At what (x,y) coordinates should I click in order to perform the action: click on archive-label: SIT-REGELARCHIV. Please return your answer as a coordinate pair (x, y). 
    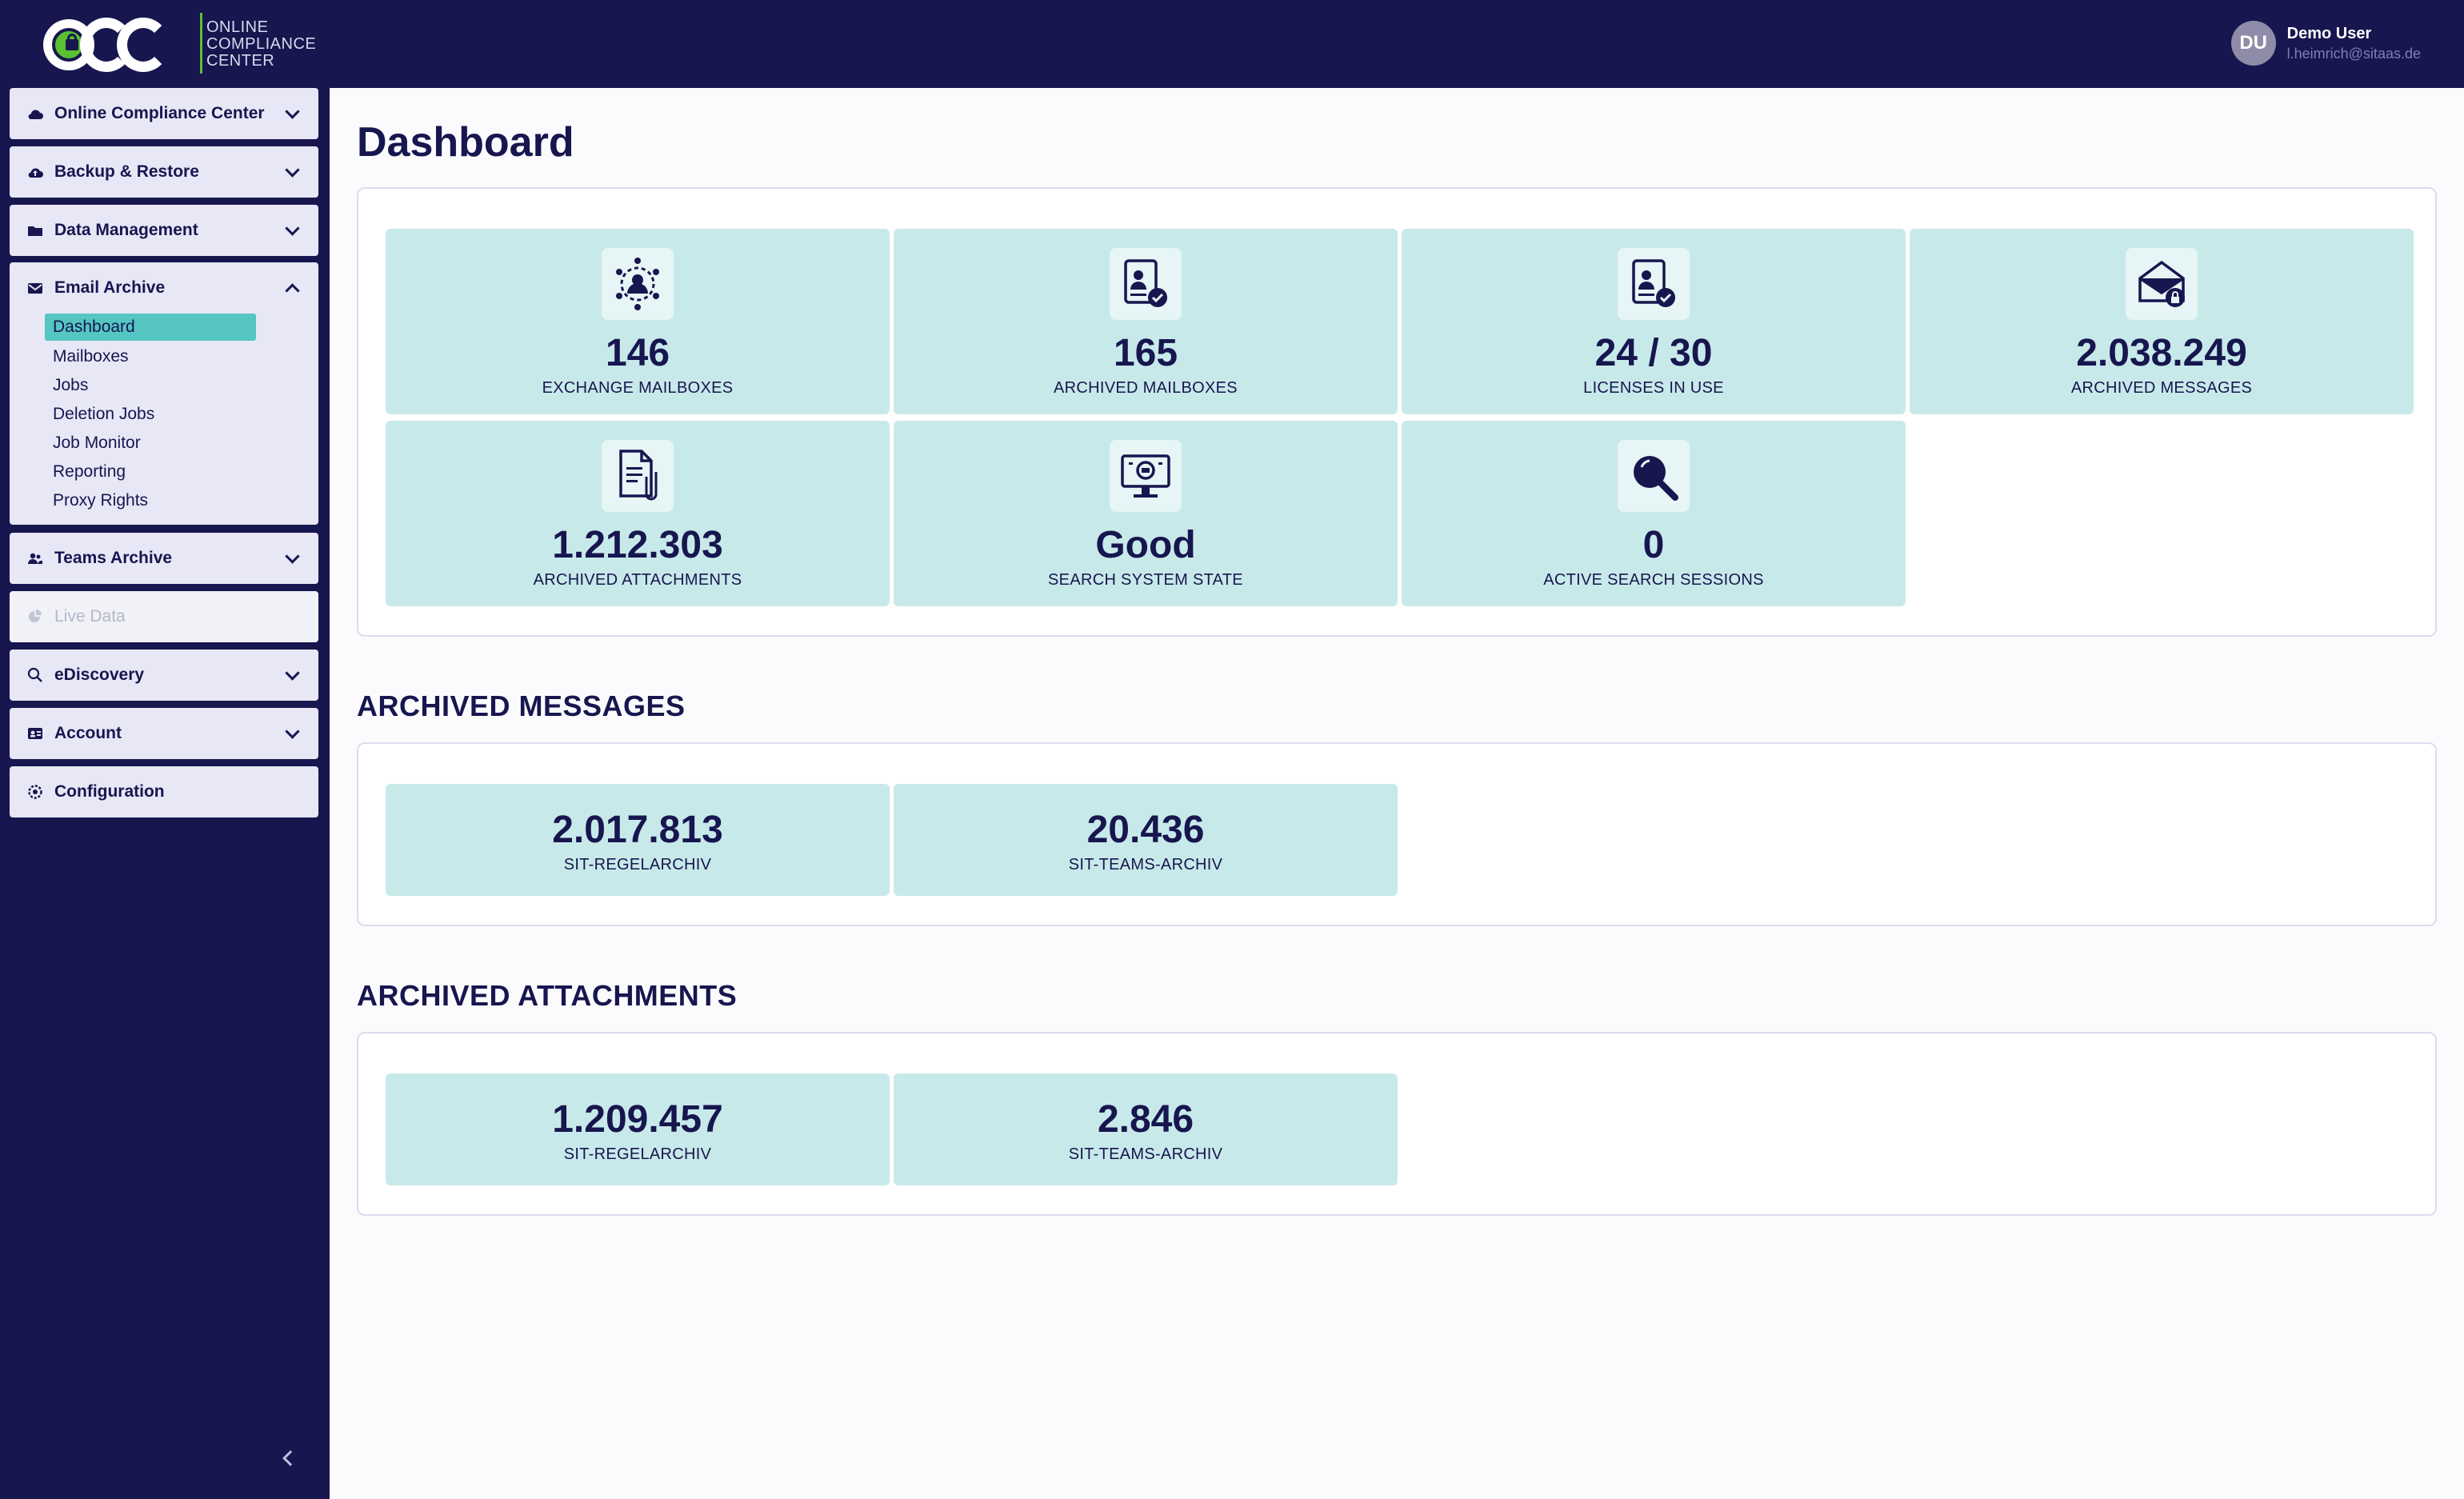
    Looking at the image, I should click on (637, 864).